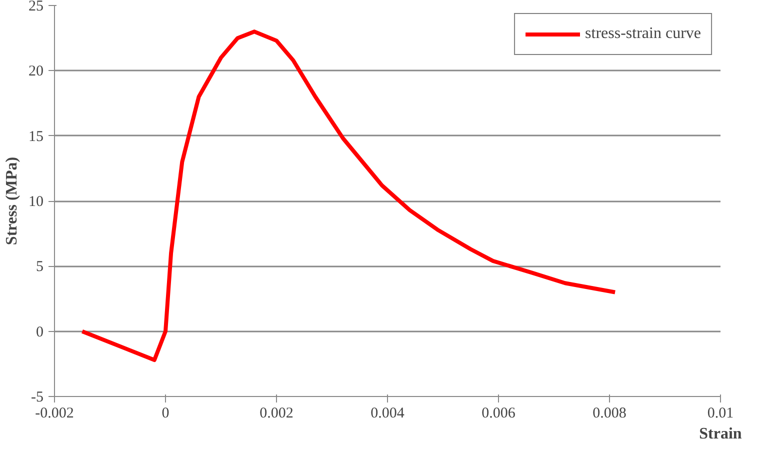 The height and width of the screenshot is (455, 758). What do you see at coordinates (54, 414) in the screenshot?
I see `x-tick-label: -0.002` at bounding box center [54, 414].